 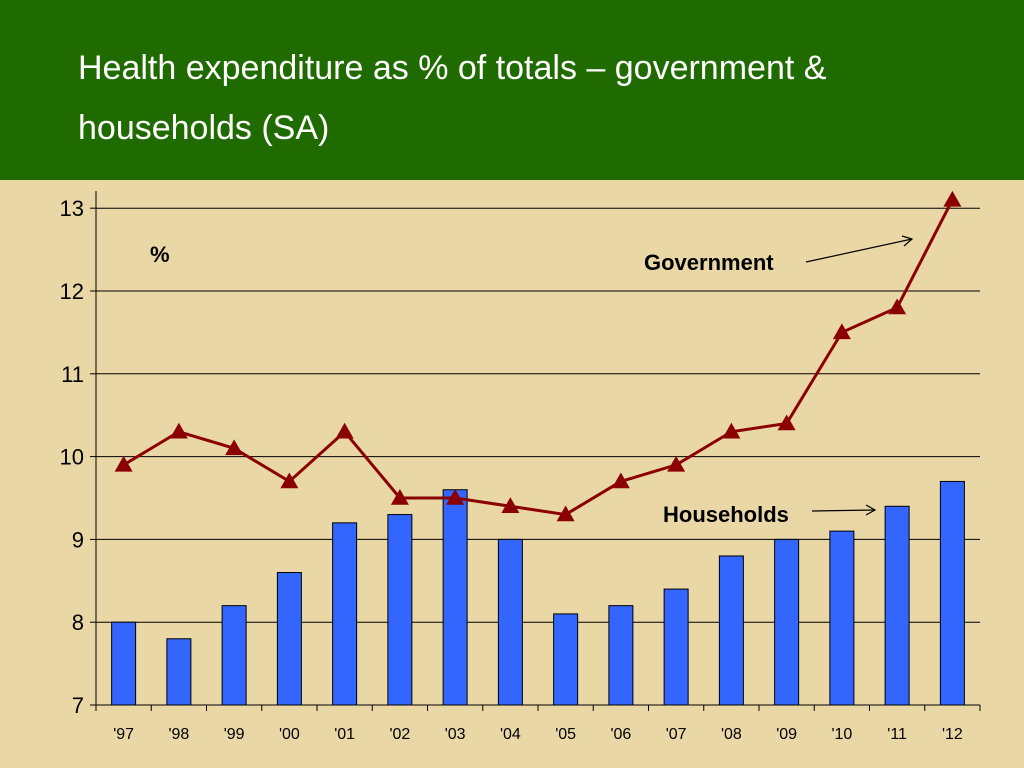 What do you see at coordinates (676, 734) in the screenshot?
I see `x-tick-label: '07` at bounding box center [676, 734].